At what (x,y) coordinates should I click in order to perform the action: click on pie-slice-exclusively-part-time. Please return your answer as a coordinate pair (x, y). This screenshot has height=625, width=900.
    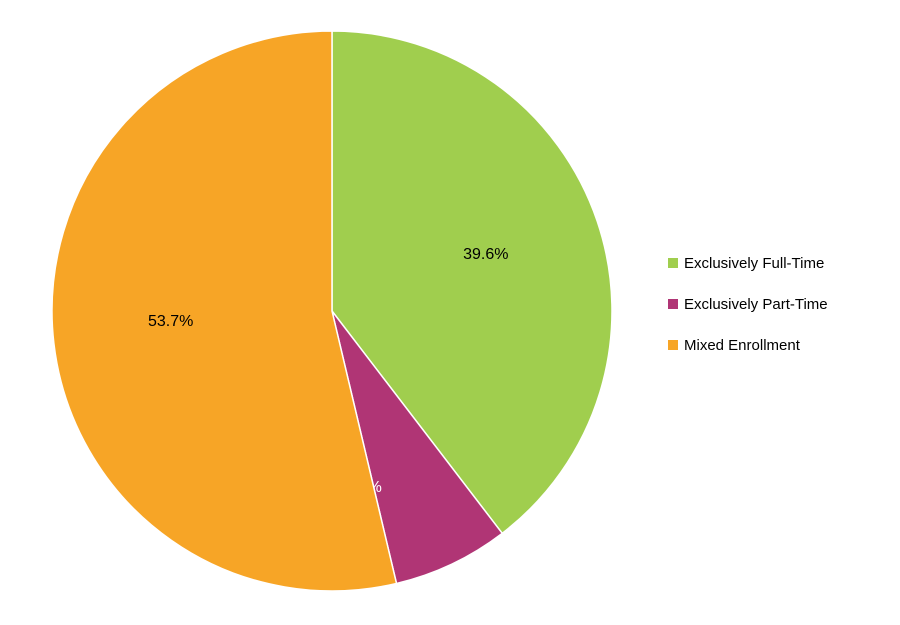
    Looking at the image, I should click on (417, 447).